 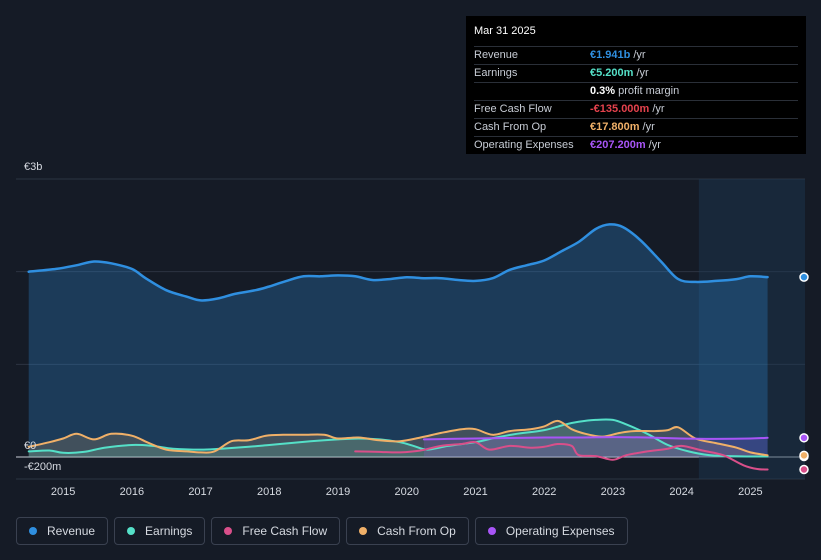 What do you see at coordinates (681, 492) in the screenshot?
I see `x-tick-2024: 2024` at bounding box center [681, 492].